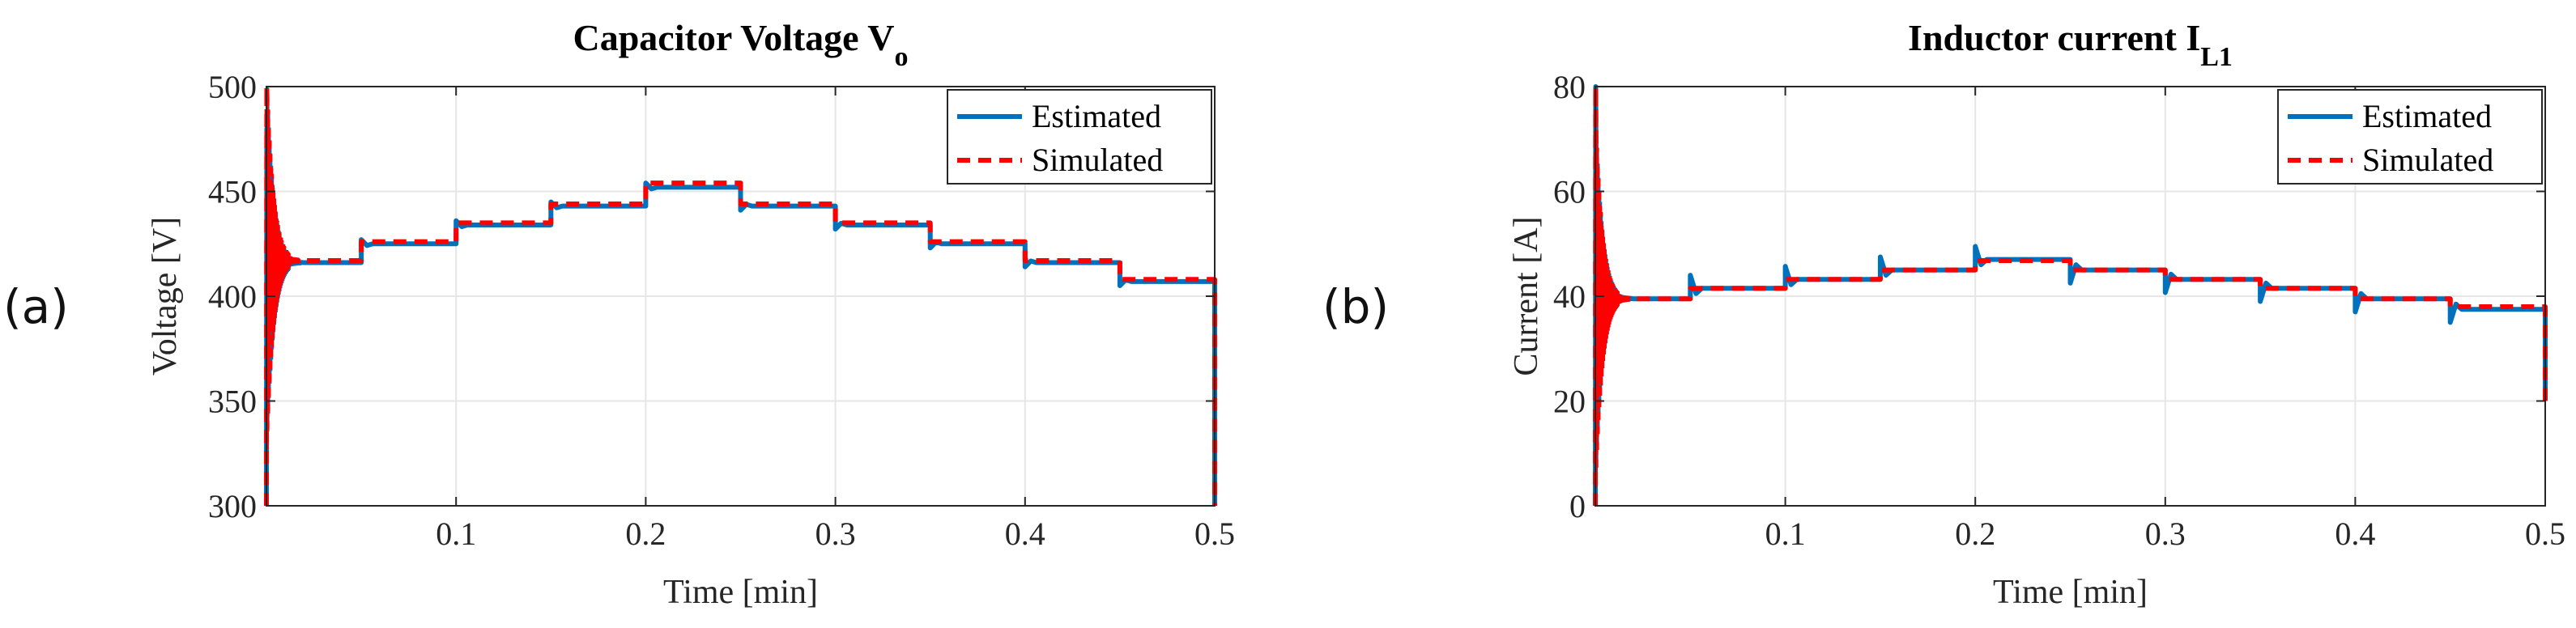 The image size is (2576, 628). I want to click on y-tick-label: 400, so click(232, 296).